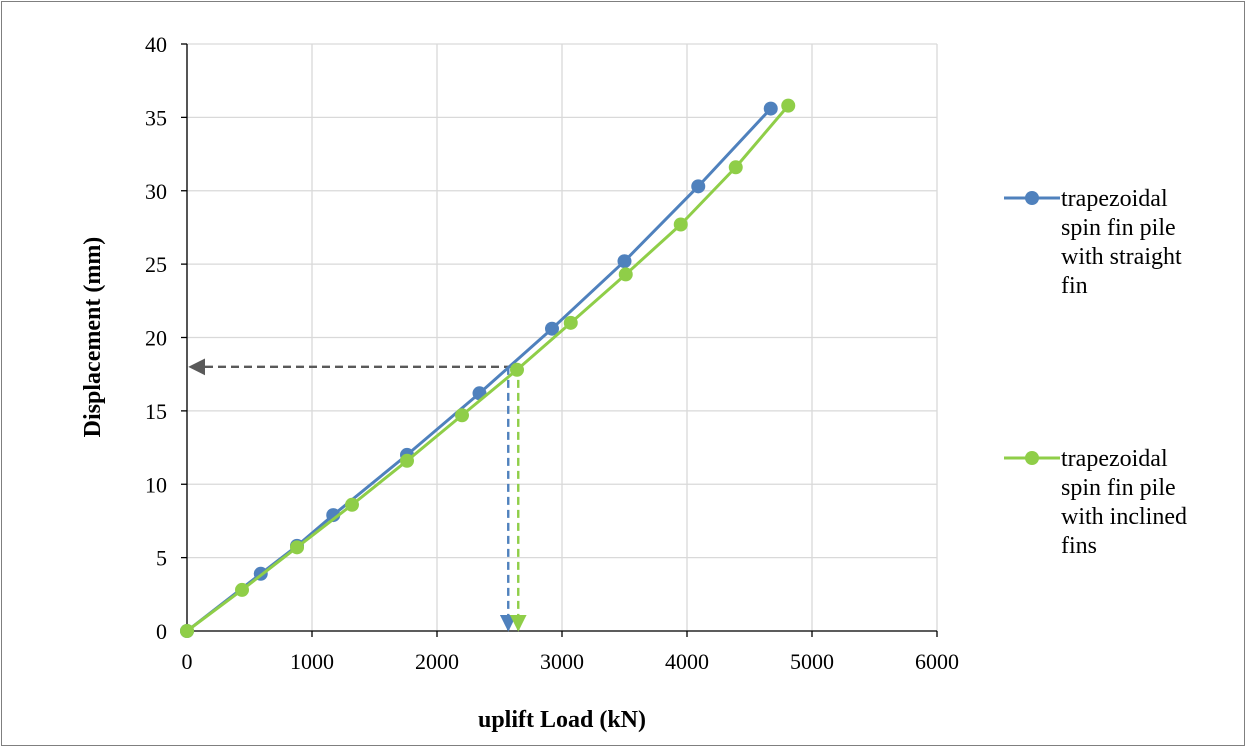  I want to click on y-tick-label: 35, so click(156, 117).